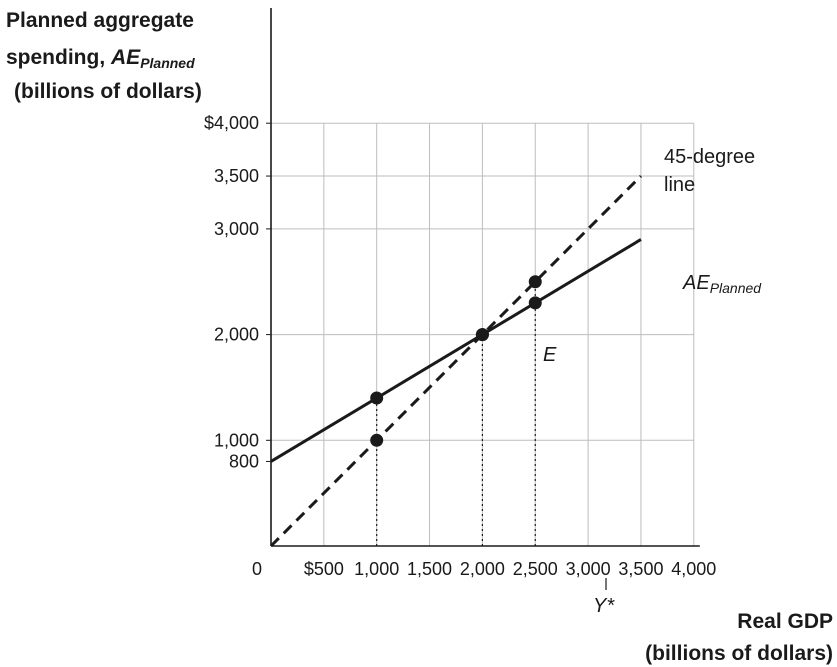  What do you see at coordinates (100, 20) in the screenshot?
I see `y-axis-label-line1: Planned aggregate` at bounding box center [100, 20].